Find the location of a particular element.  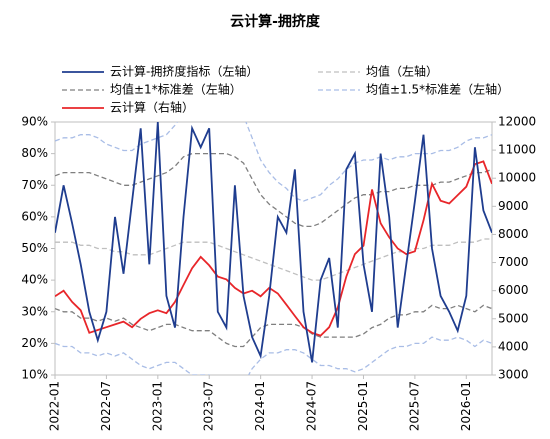

y2-tick-label: 12000 is located at coordinates (517, 122).